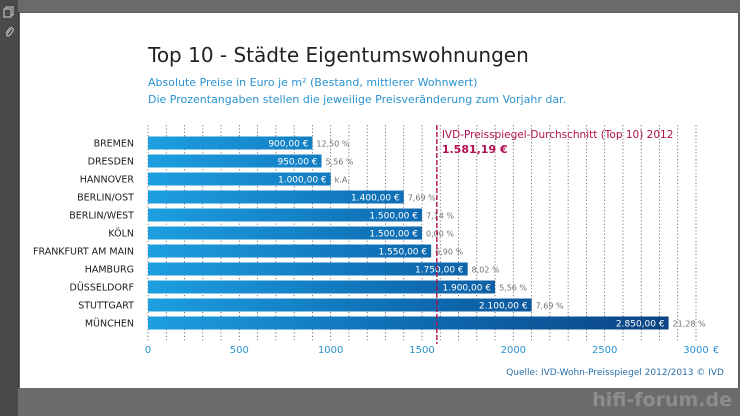 The height and width of the screenshot is (416, 740). I want to click on category-label: DÜSSELDORF, so click(102, 288).